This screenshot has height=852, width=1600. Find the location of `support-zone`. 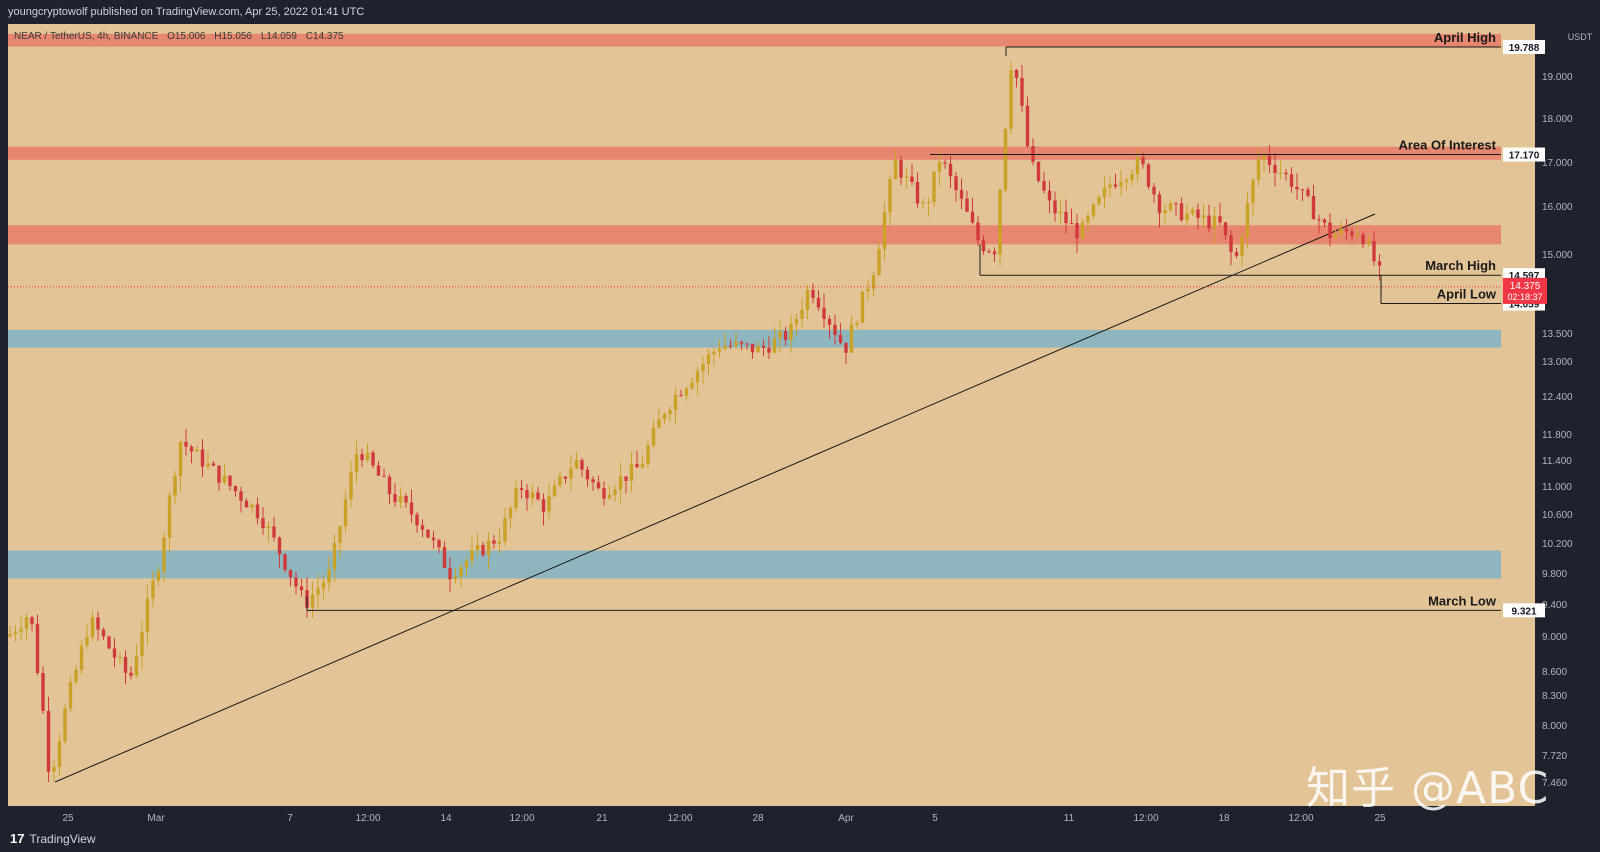

support-zone is located at coordinates (754, 338).